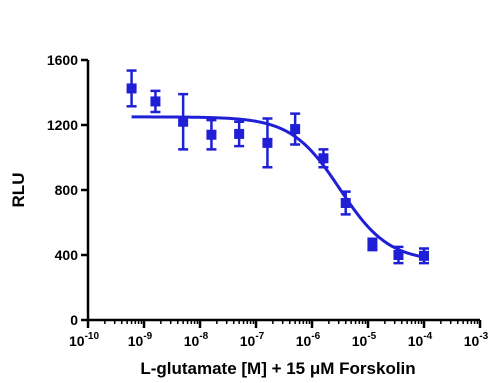  What do you see at coordinates (18, 190) in the screenshot?
I see `y-axis-title: RLU` at bounding box center [18, 190].